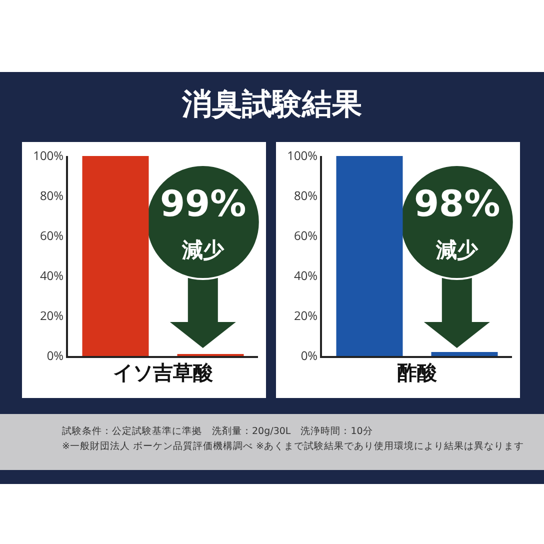 The width and height of the screenshot is (544, 544). What do you see at coordinates (417, 372) in the screenshot?
I see `x-axis-title: 酢酸` at bounding box center [417, 372].